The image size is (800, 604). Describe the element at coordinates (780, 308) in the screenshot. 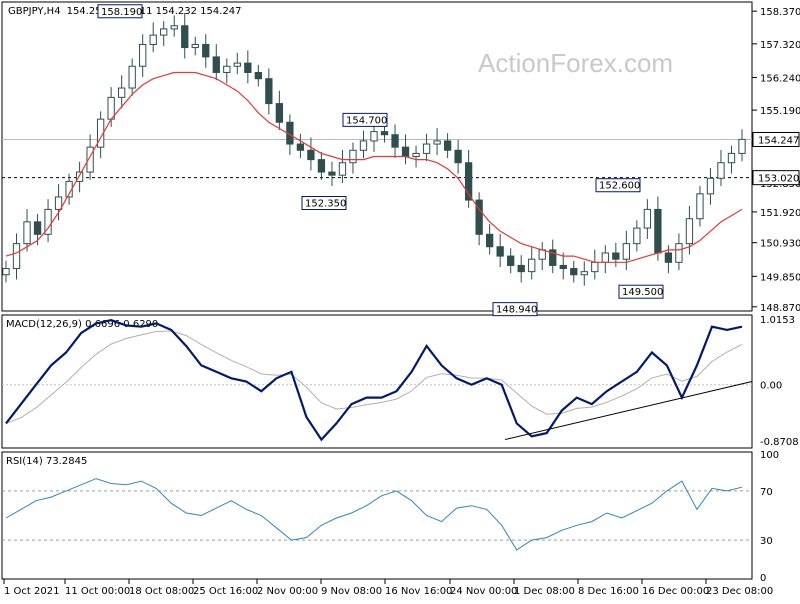

I see `price-tick-label: 148.870` at that location.